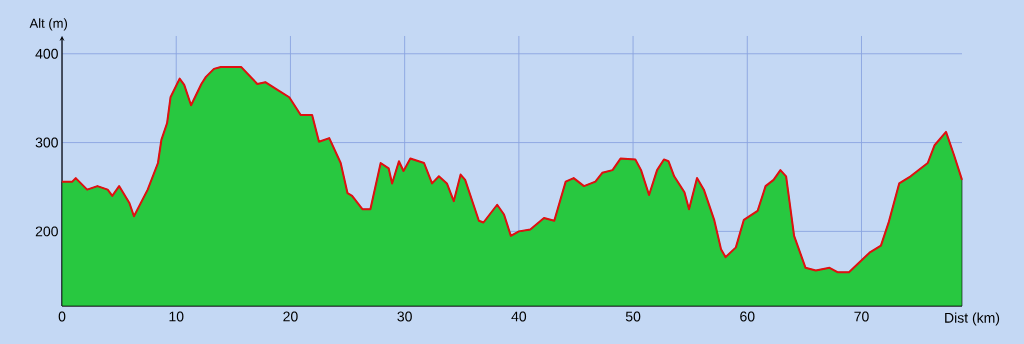 The height and width of the screenshot is (344, 1024). Describe the element at coordinates (46, 231) in the screenshot. I see `y-tick-label: 200` at that location.